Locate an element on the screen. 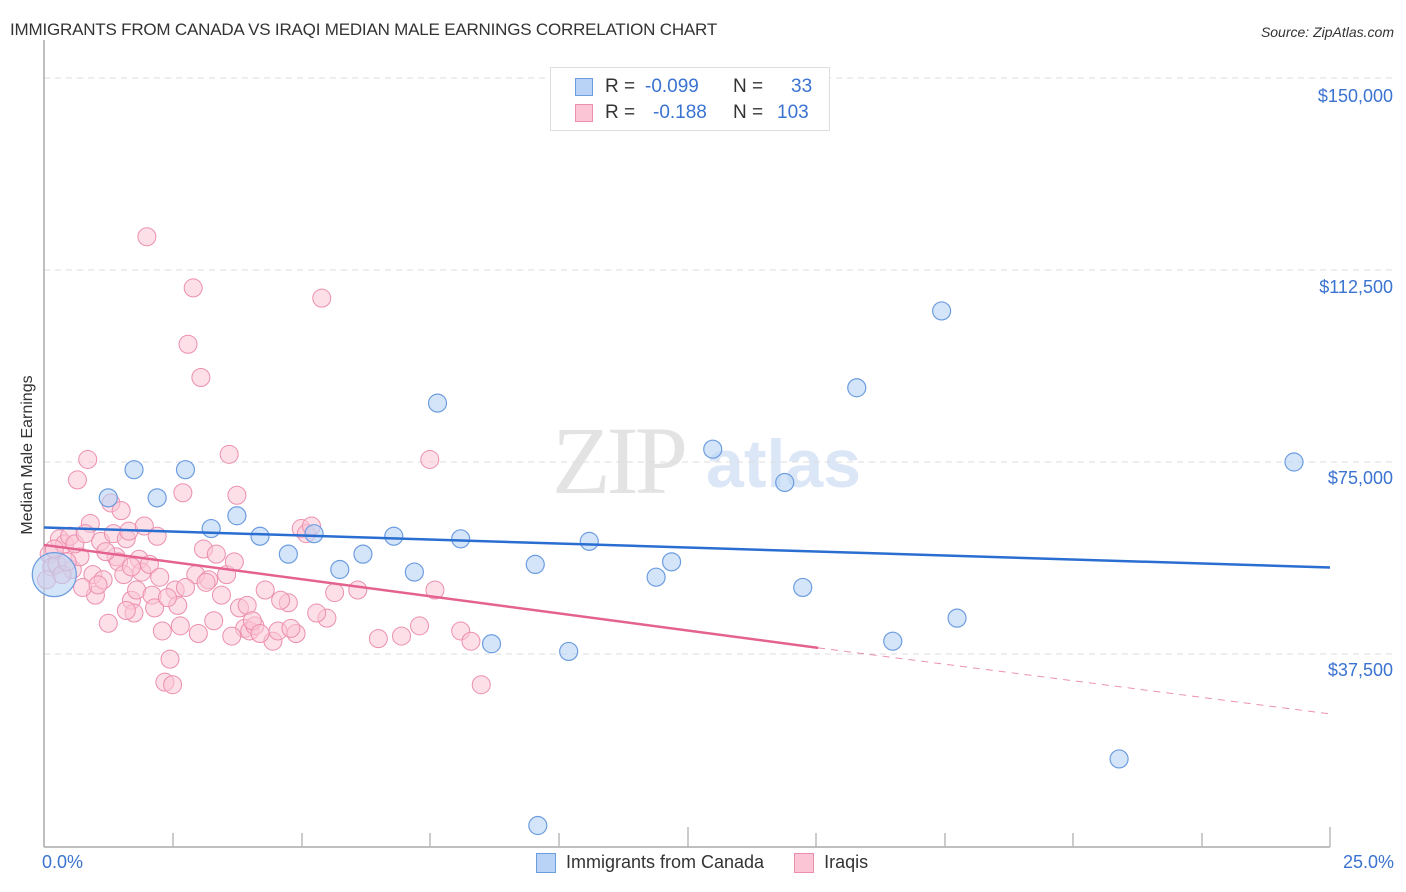 The height and width of the screenshot is (892, 1406). x-tick-max: 25.0% is located at coordinates (1368, 862).